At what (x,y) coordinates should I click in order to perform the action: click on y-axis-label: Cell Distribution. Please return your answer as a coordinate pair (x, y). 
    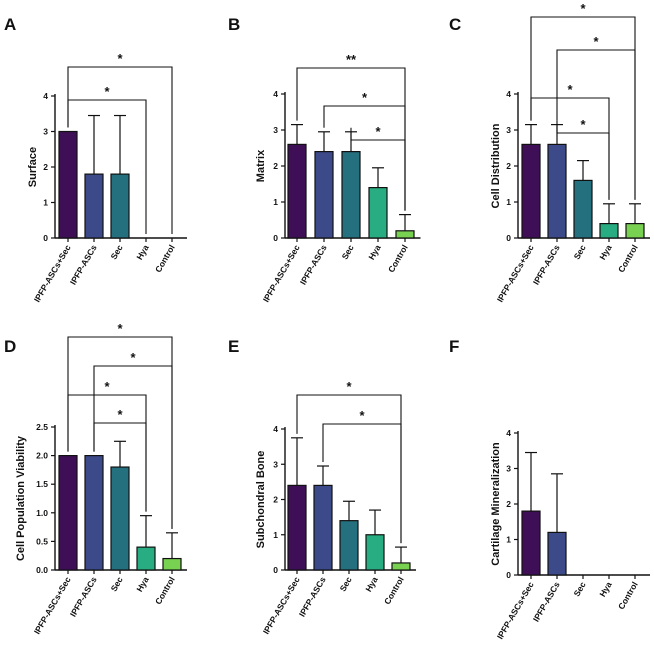
    Looking at the image, I should click on (496, 165).